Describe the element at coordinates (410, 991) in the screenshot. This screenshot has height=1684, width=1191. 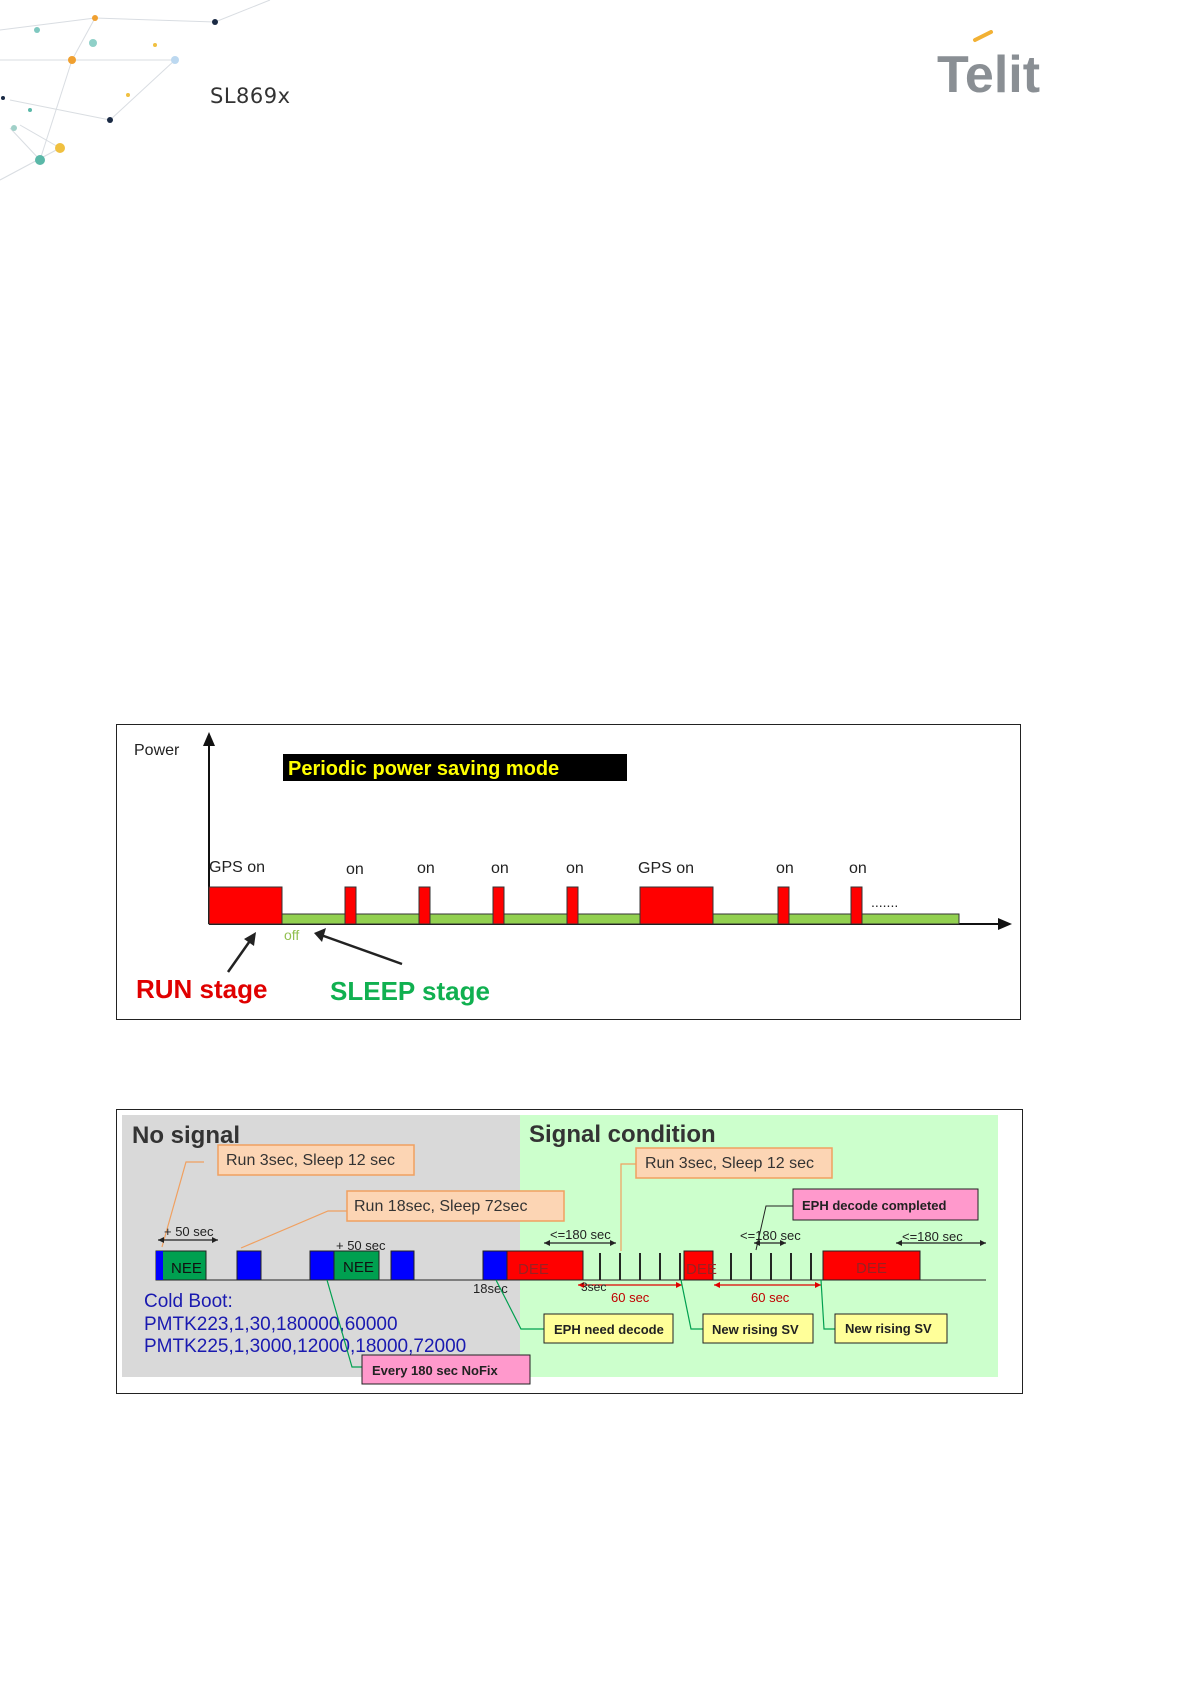
I see `sleep-stage-label: SLEEP stage` at that location.